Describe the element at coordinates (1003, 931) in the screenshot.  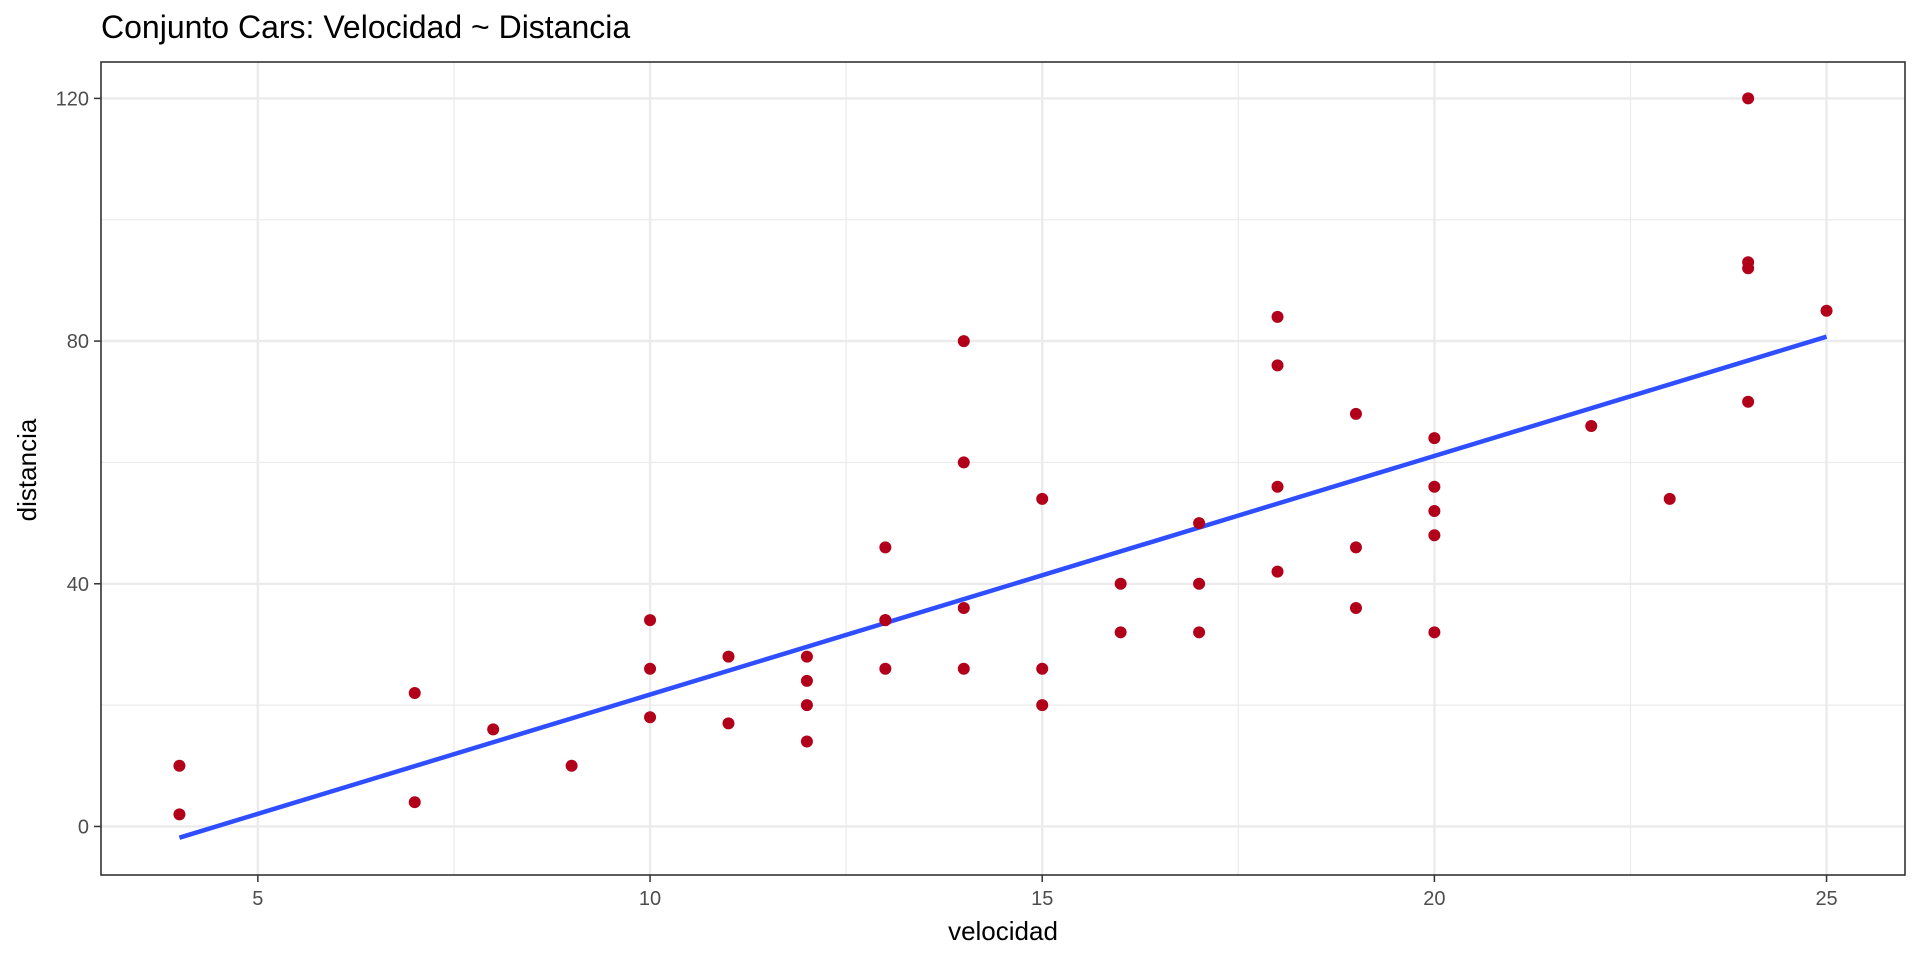
I see `x-axis-title: velocidad` at that location.